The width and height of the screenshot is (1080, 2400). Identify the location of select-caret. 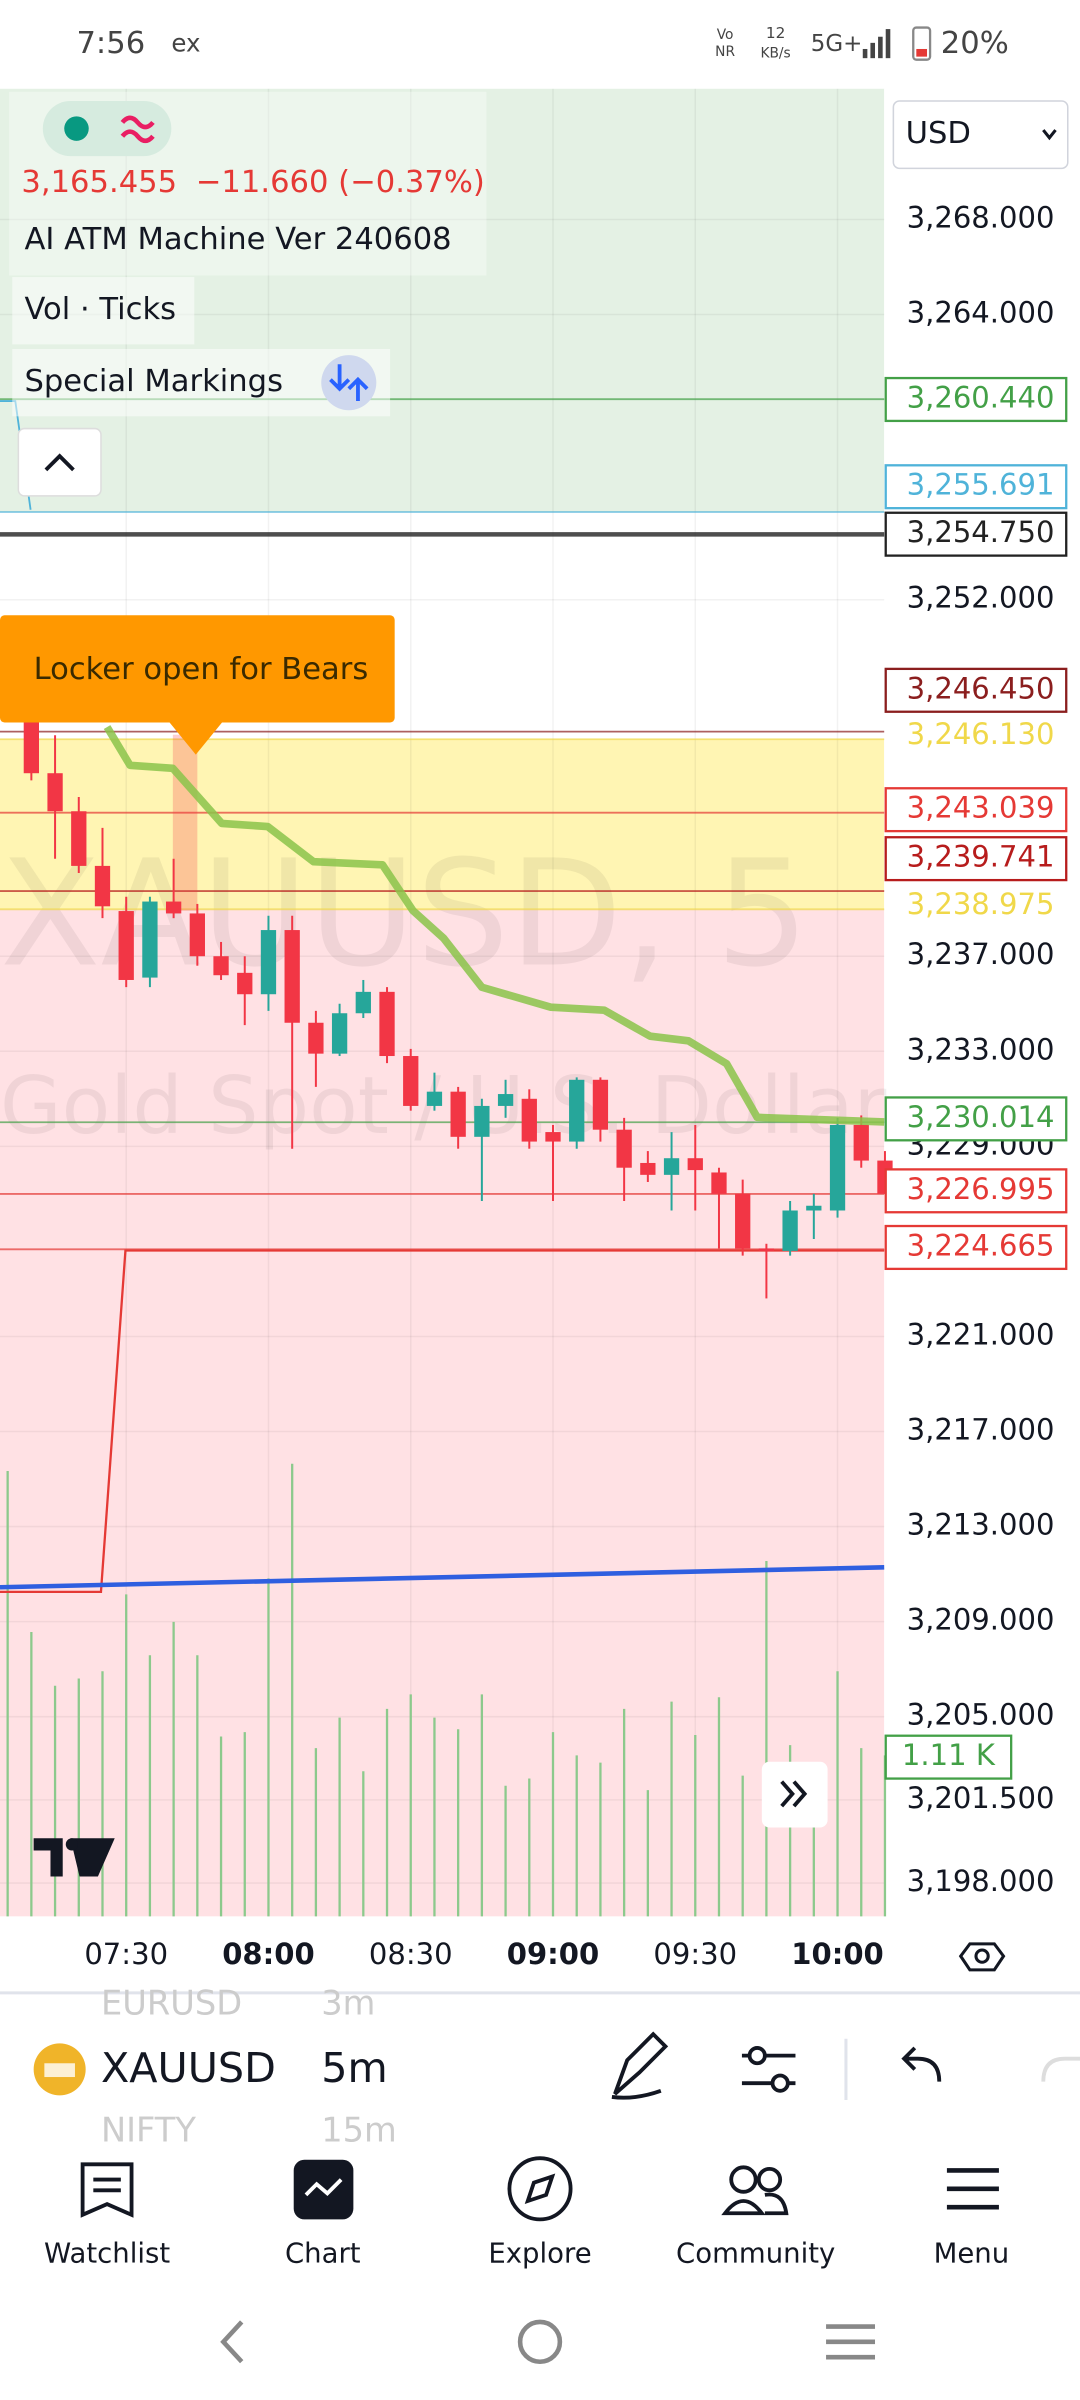
(1049, 135).